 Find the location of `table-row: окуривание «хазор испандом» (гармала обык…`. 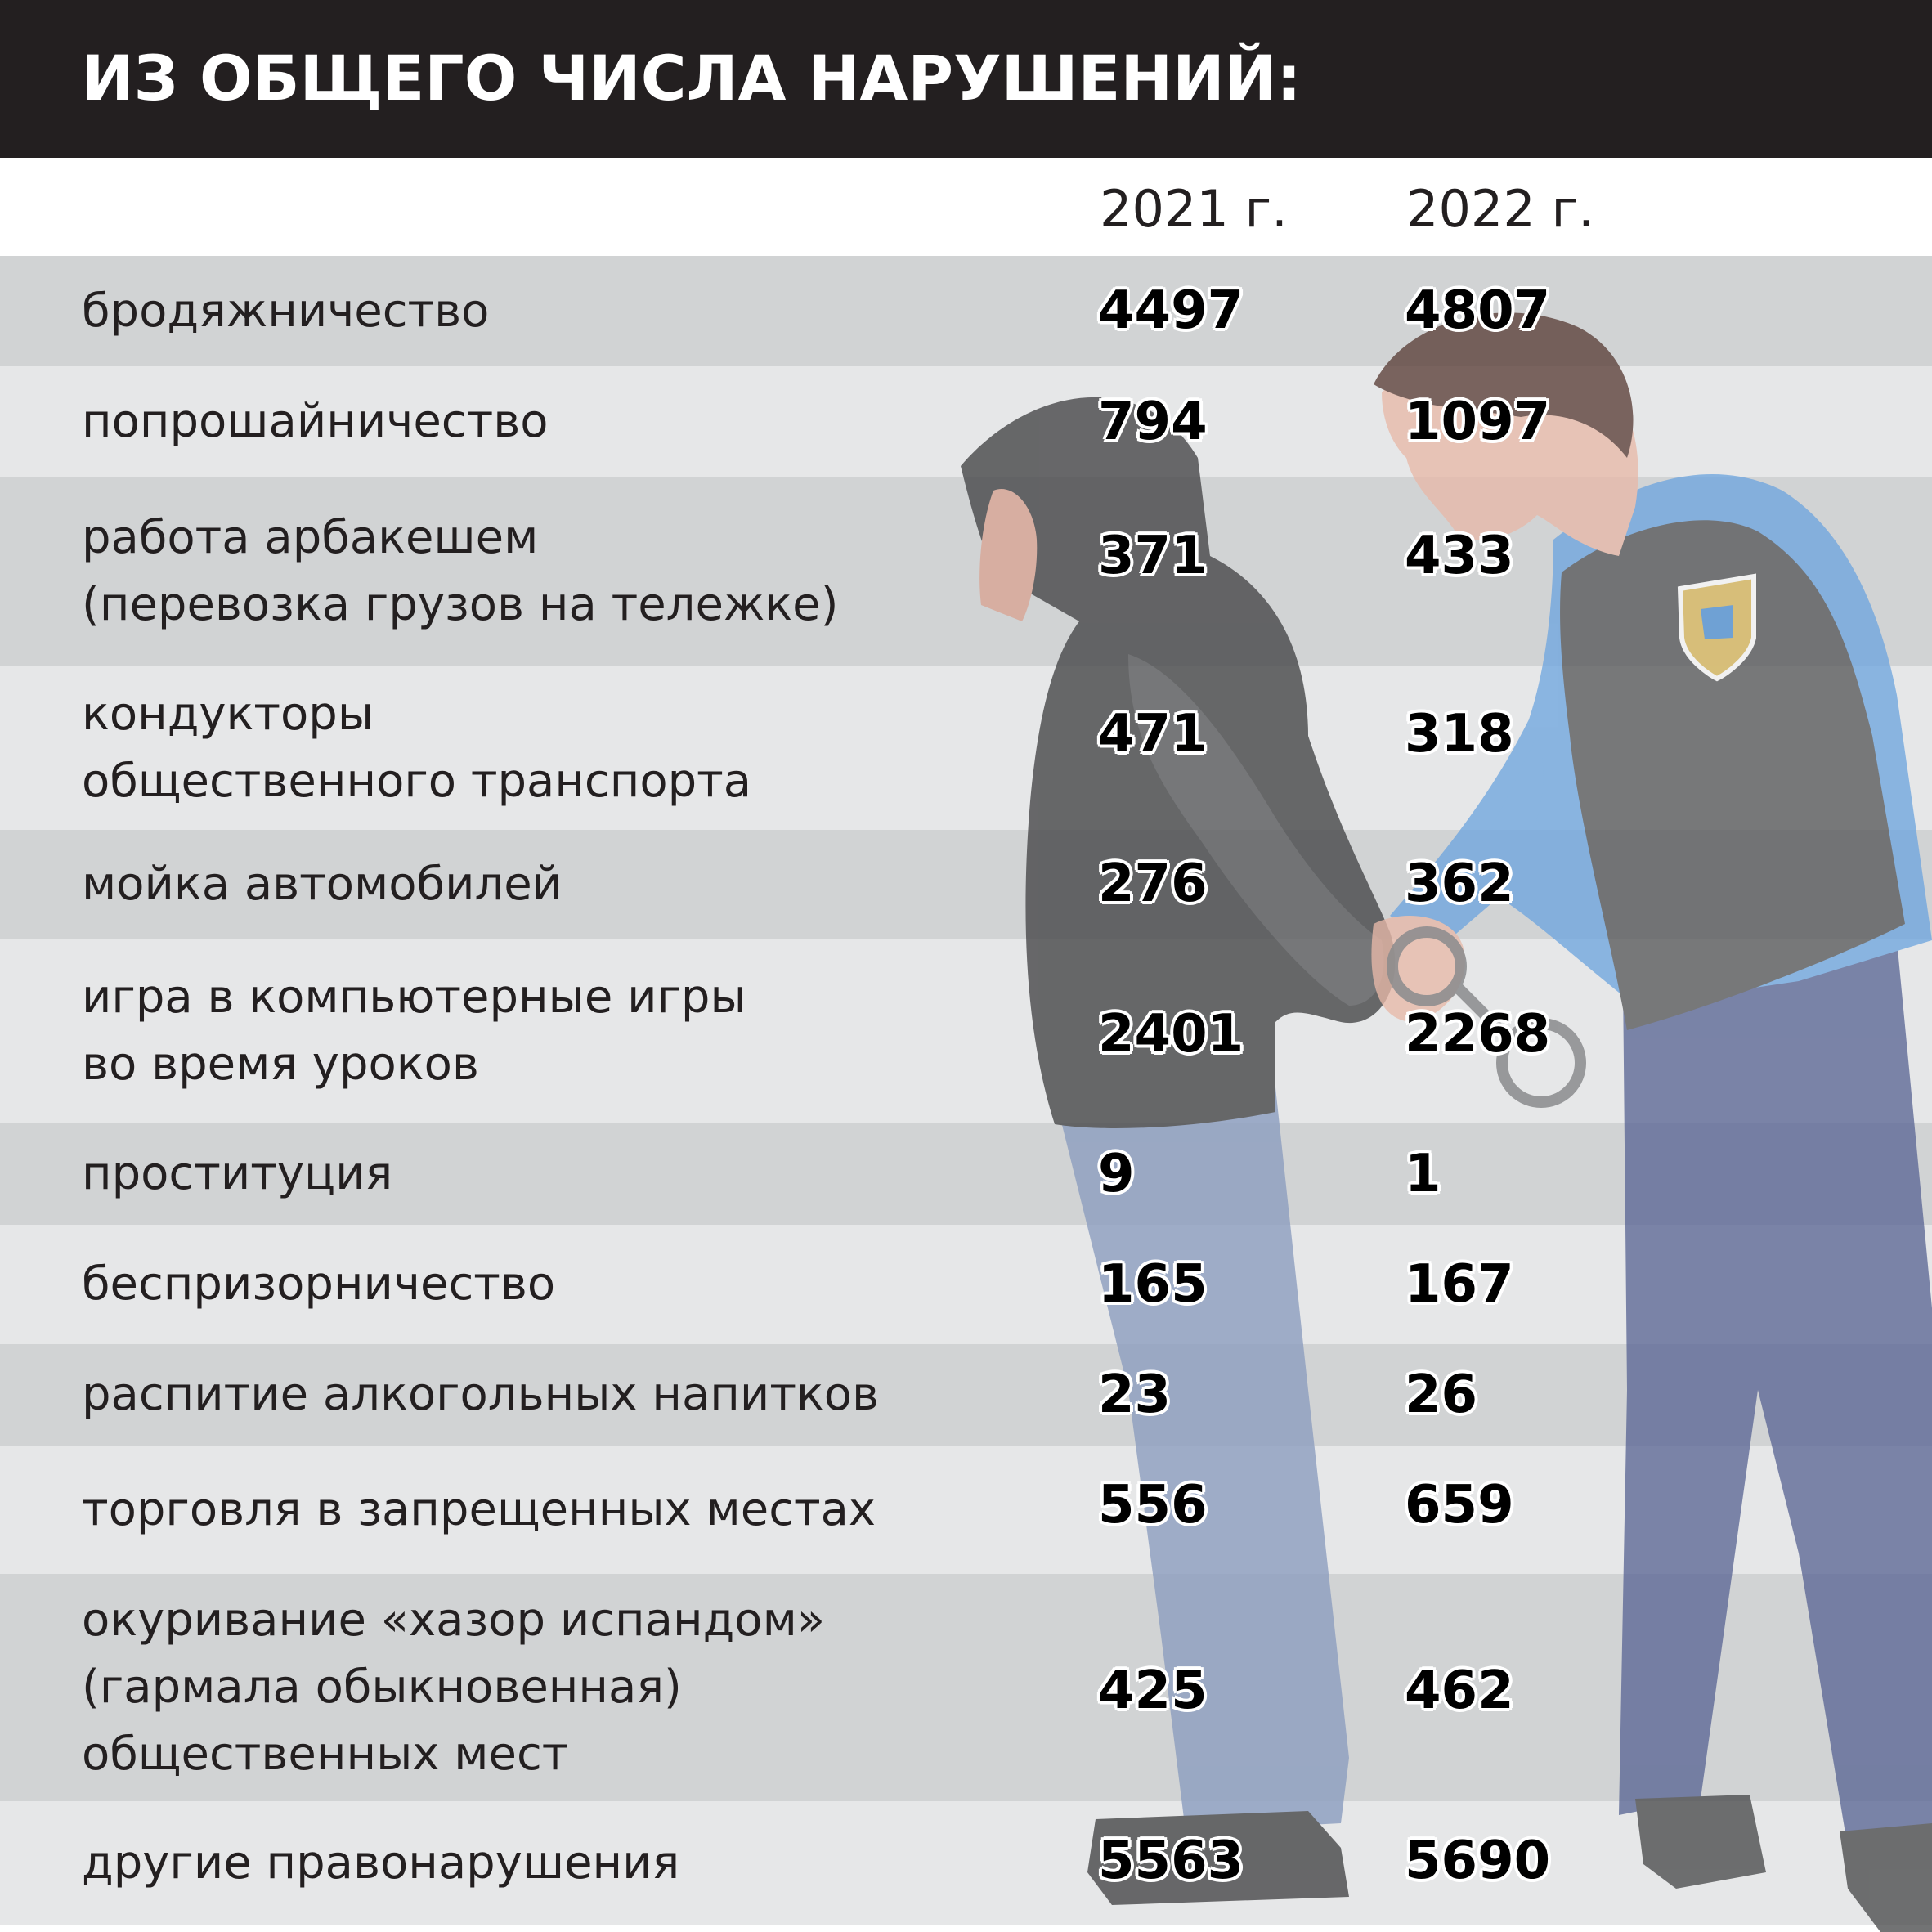

table-row: окуривание «хазор испандом» (гармала обык… is located at coordinates (966, 1687).